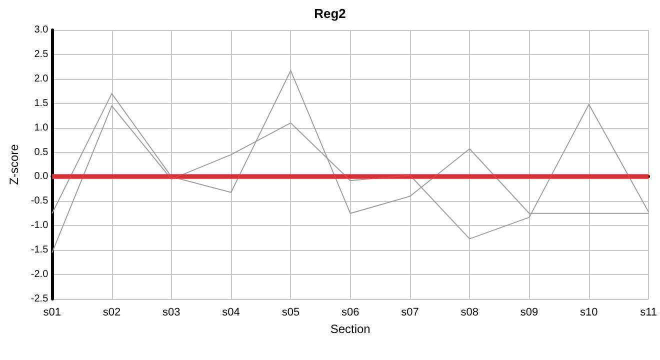 Image resolution: width=660 pixels, height=360 pixels. I want to click on y-axis-title: Z-score, so click(14, 164).